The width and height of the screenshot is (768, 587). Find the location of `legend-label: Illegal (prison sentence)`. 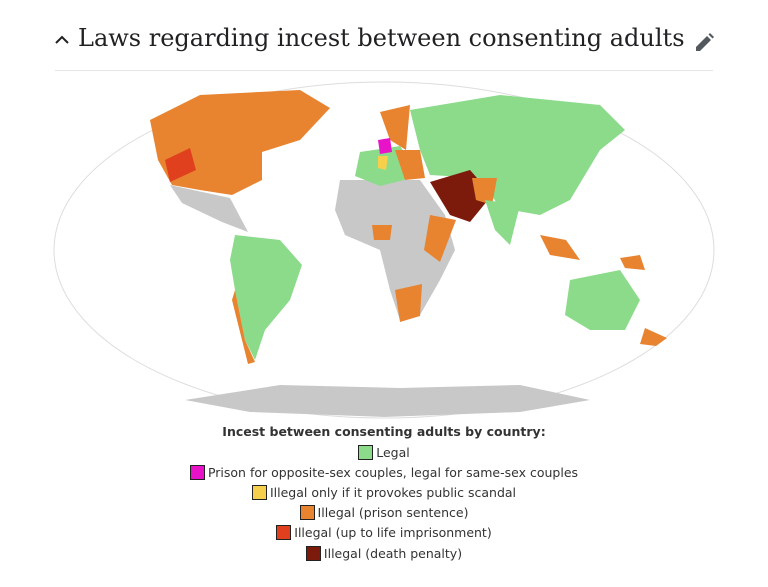

legend-label: Illegal (prison sentence) is located at coordinates (393, 513).